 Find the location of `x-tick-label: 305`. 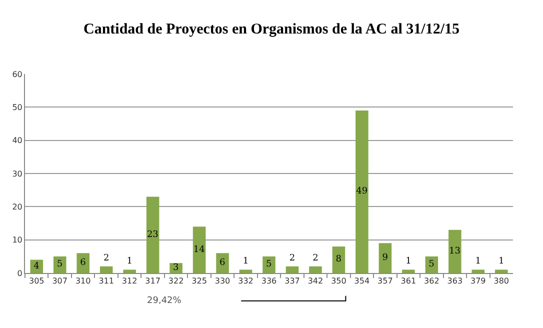

x-tick-label: 305 is located at coordinates (36, 281).